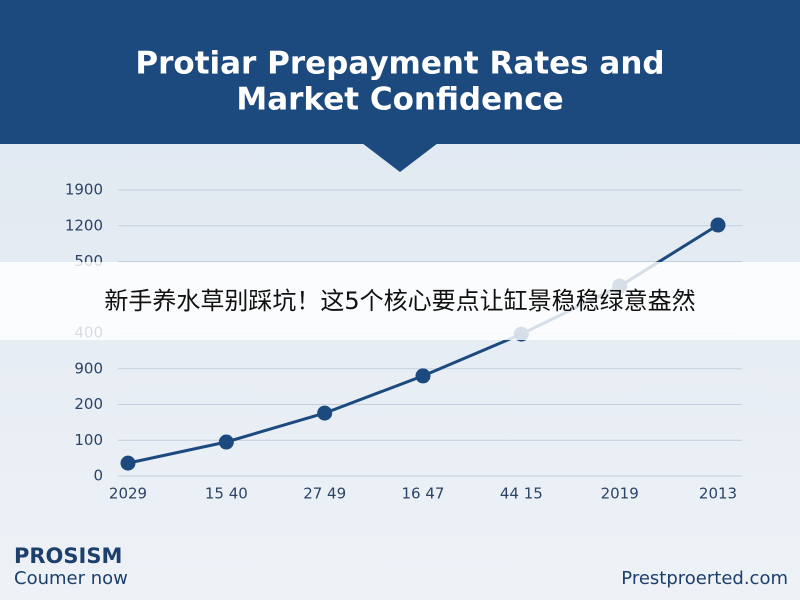 The image size is (800, 600). I want to click on y-tick-label: 100, so click(88, 440).